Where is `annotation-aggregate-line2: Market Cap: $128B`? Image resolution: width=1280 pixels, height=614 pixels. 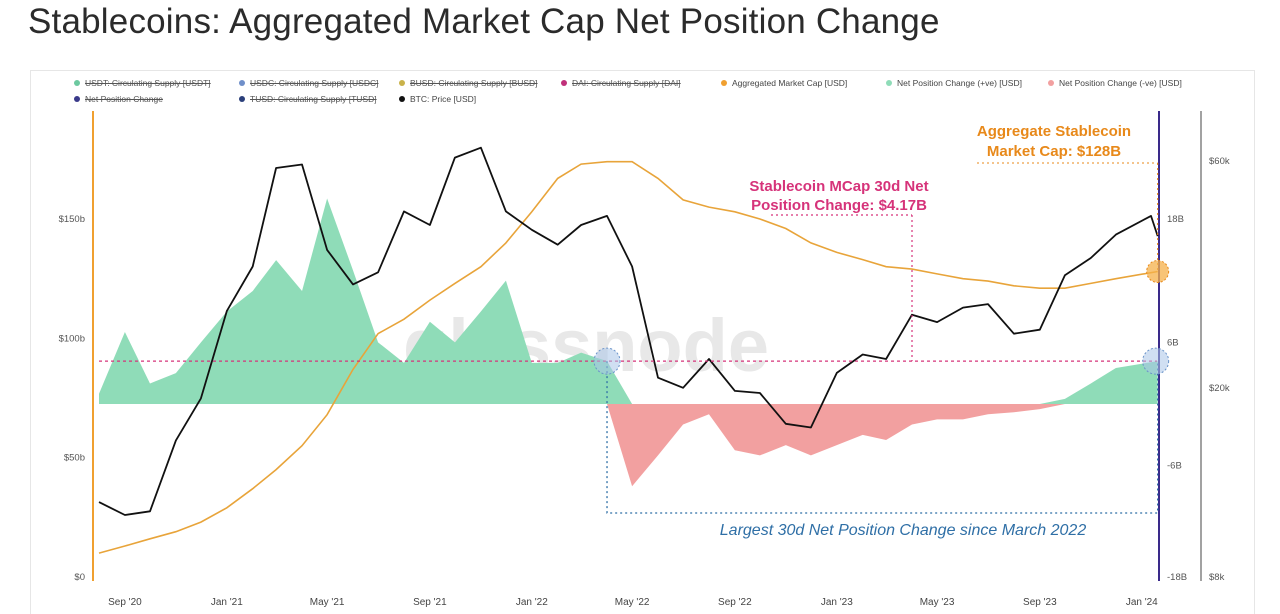 annotation-aggregate-line2: Market Cap: $128B is located at coordinates (1054, 151).